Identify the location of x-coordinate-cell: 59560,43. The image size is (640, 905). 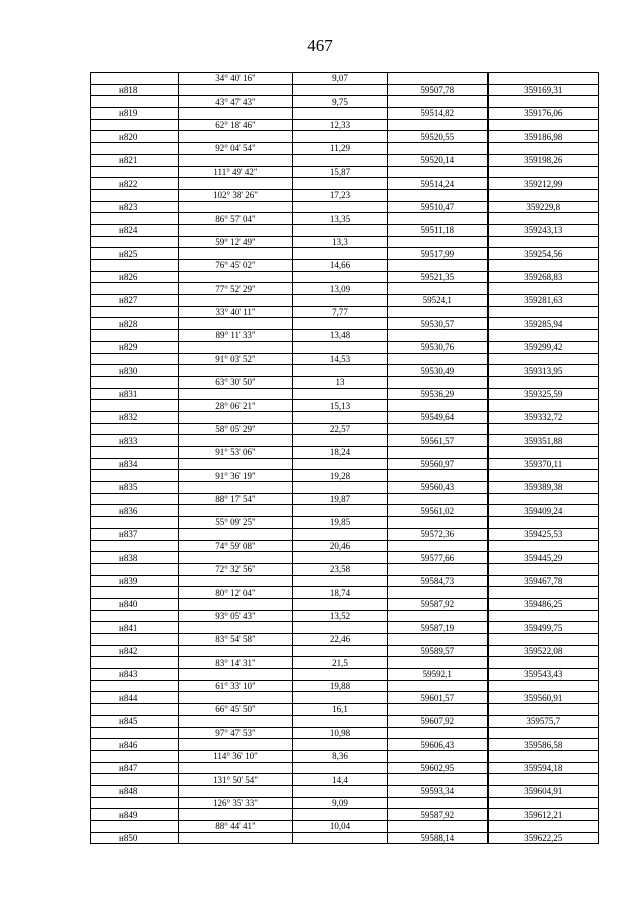
(438, 487).